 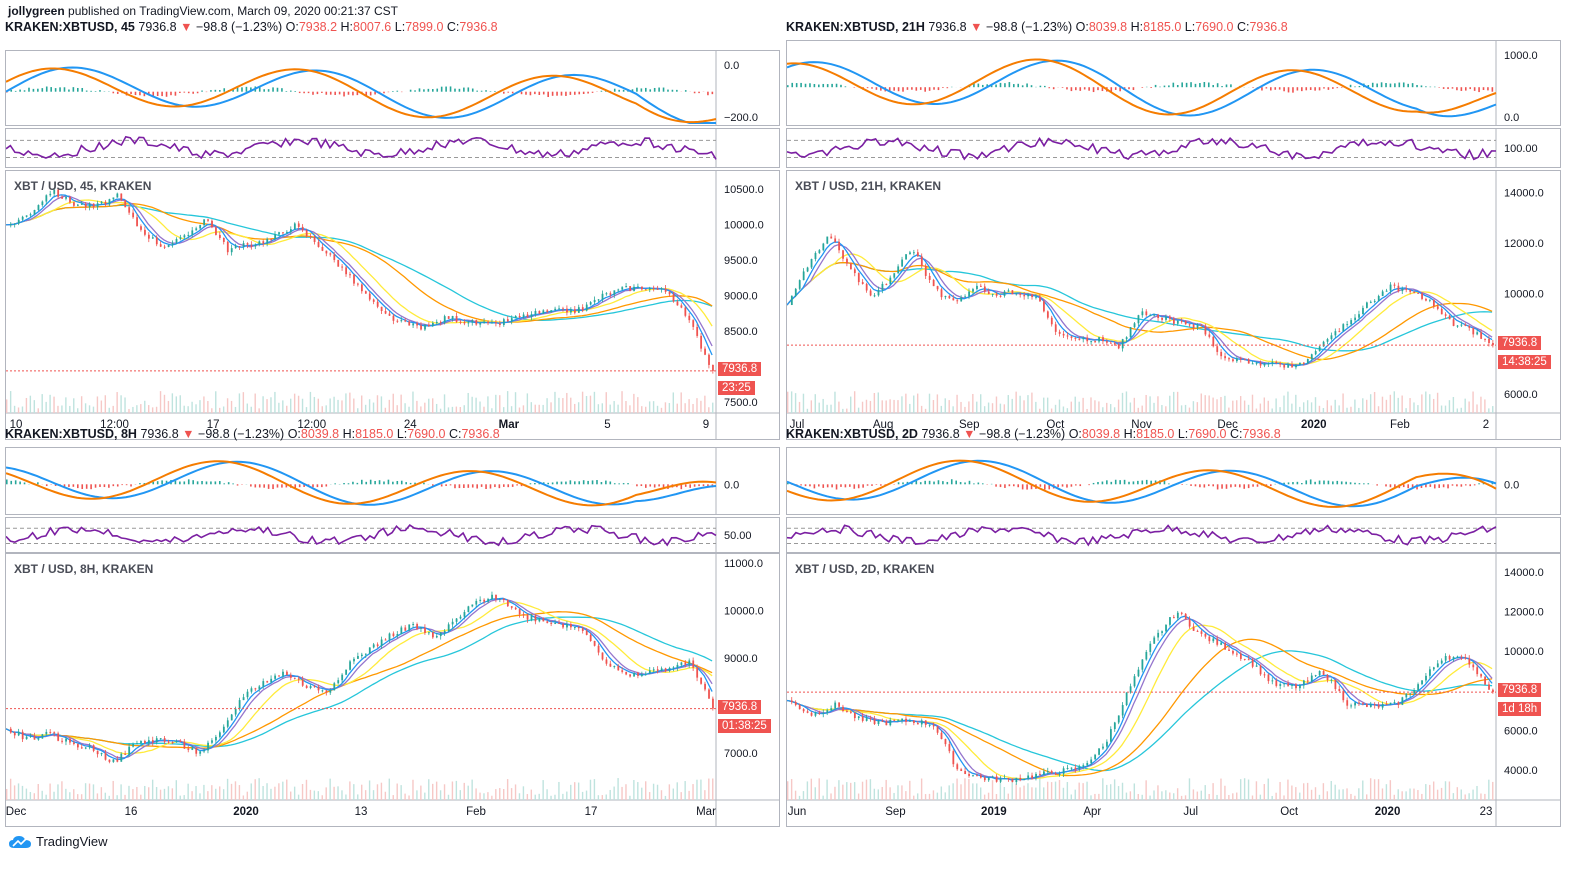 I want to click on macd-tick-label: 1000.0, so click(x=1521, y=56).